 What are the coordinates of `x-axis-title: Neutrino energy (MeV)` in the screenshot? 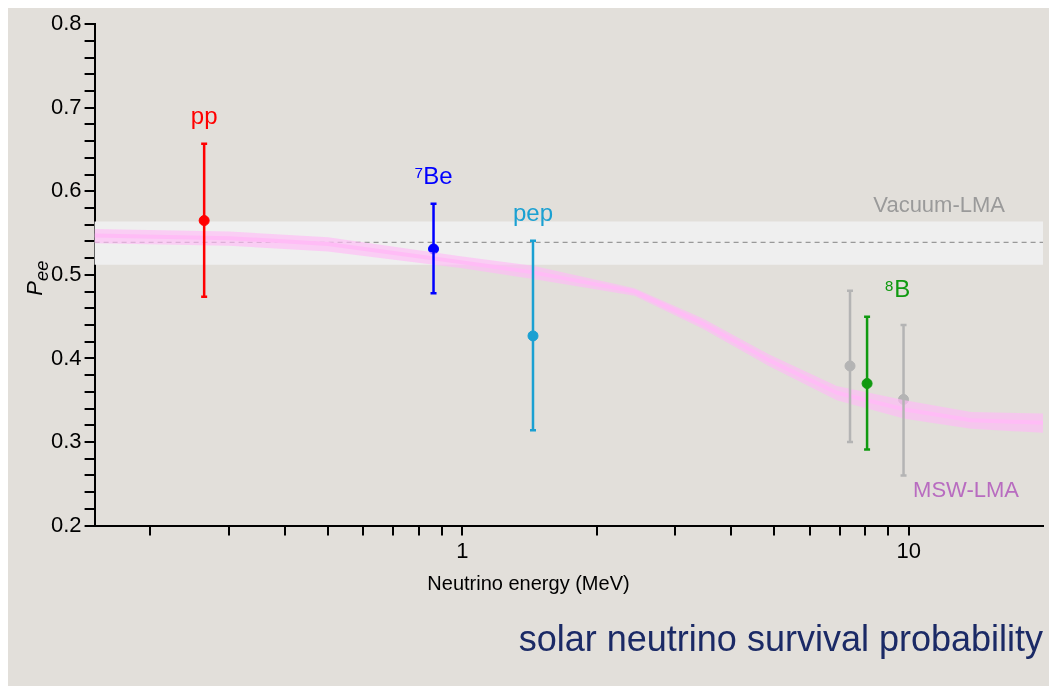 It's located at (528, 583).